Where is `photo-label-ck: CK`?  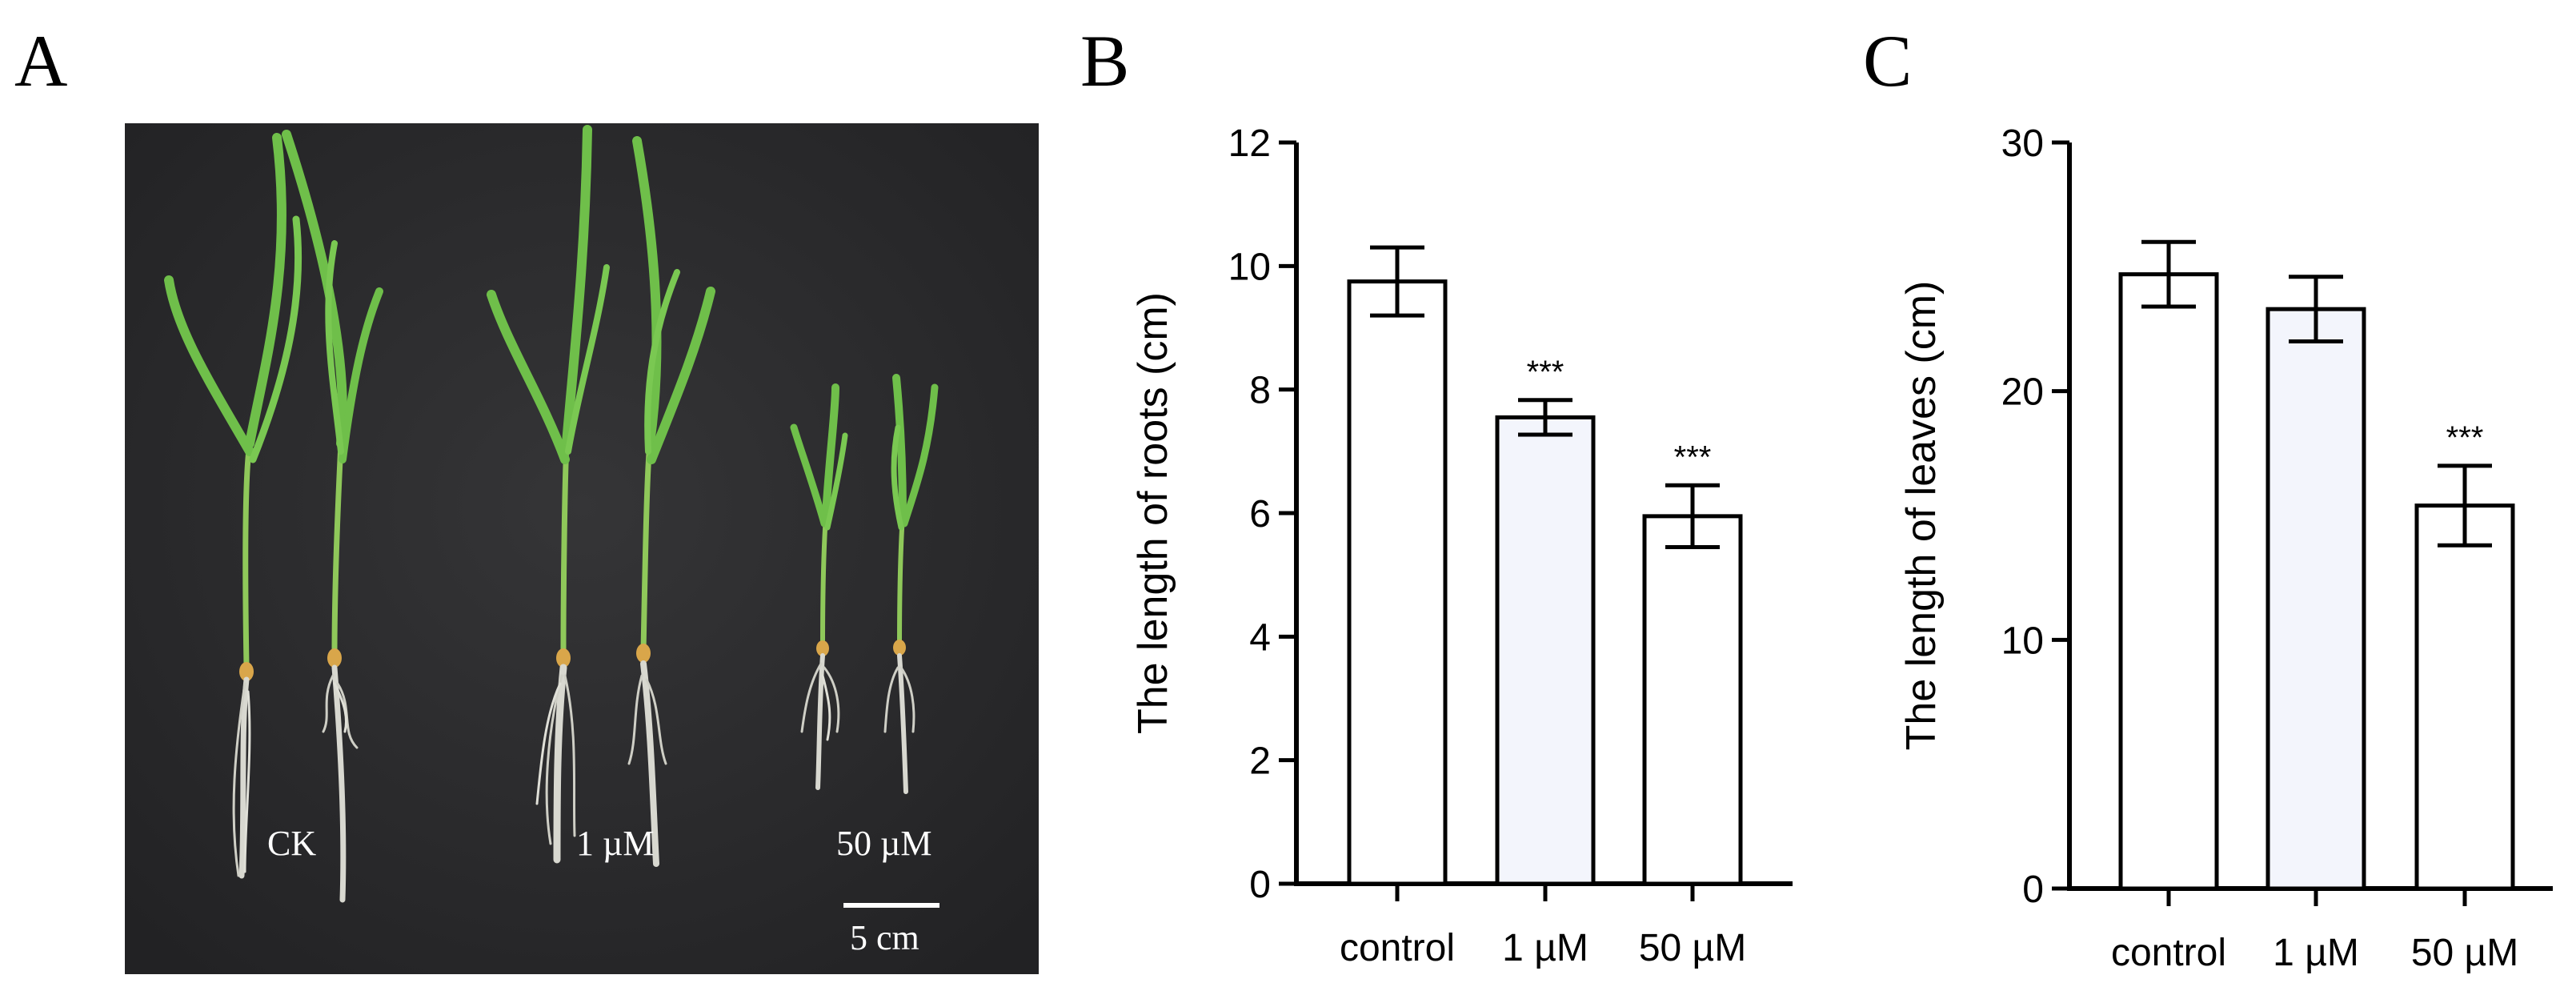
photo-label-ck: CK is located at coordinates (292, 844).